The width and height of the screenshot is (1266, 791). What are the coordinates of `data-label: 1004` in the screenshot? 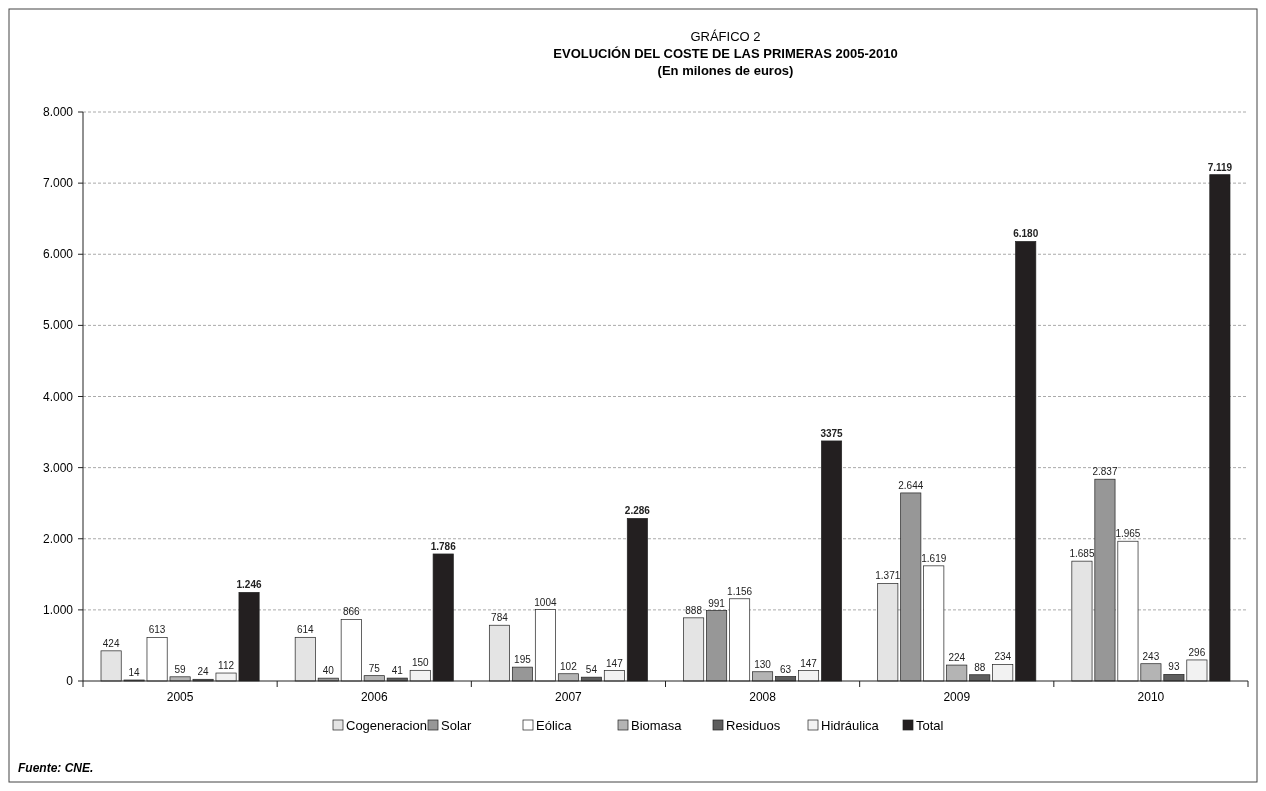 It's located at (545, 602).